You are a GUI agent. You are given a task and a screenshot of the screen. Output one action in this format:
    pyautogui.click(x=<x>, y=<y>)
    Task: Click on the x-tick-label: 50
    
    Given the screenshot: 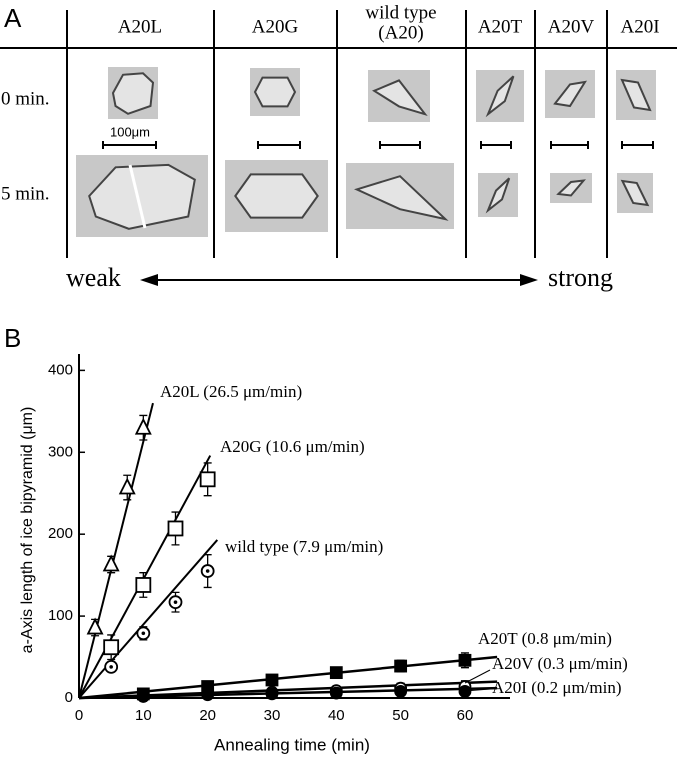 What is the action you would take?
    pyautogui.click(x=400, y=715)
    